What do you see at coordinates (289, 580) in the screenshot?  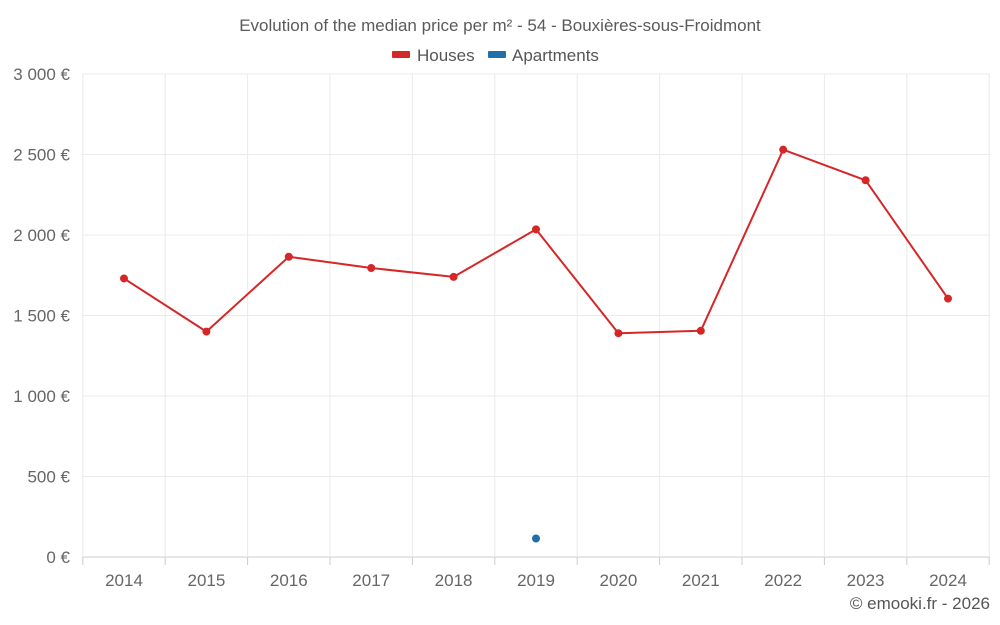 I see `x-tick-label: 2016` at bounding box center [289, 580].